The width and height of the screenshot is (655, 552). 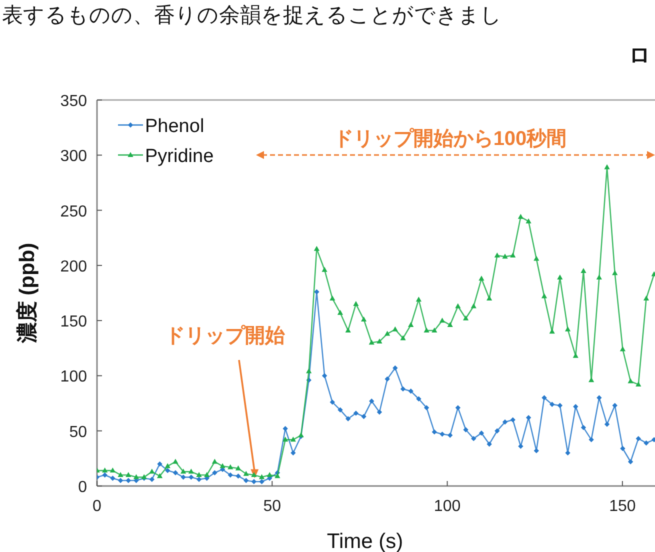 I want to click on text: 表するものの、香りの余韻を捉えることができまし, so click(x=252, y=15).